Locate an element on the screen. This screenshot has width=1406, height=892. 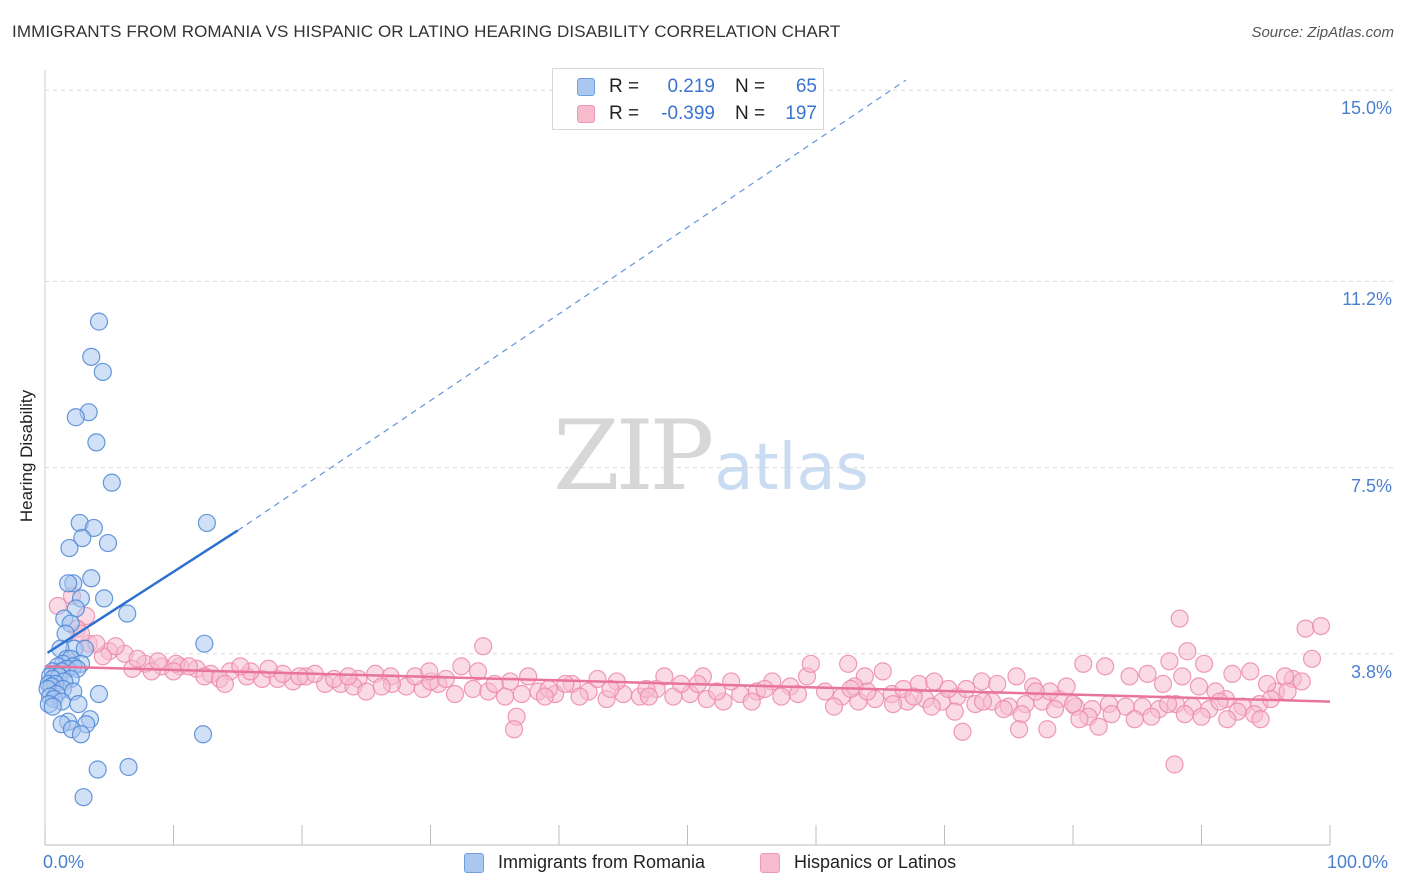
legend-row-hispanic: R = -0.399 N = 197 is located at coordinates (697, 114).